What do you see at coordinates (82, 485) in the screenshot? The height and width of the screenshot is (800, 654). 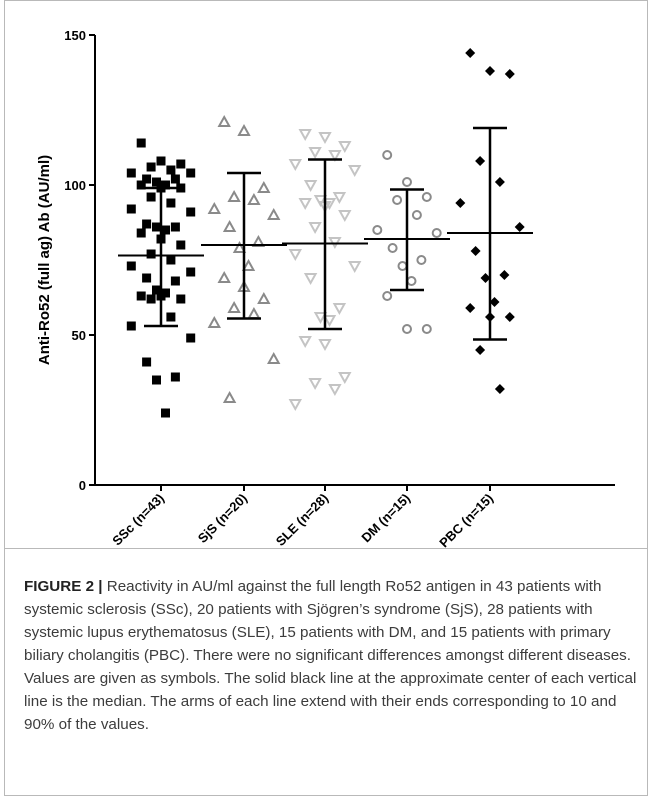 I see `y-tick-label: 0` at bounding box center [82, 485].